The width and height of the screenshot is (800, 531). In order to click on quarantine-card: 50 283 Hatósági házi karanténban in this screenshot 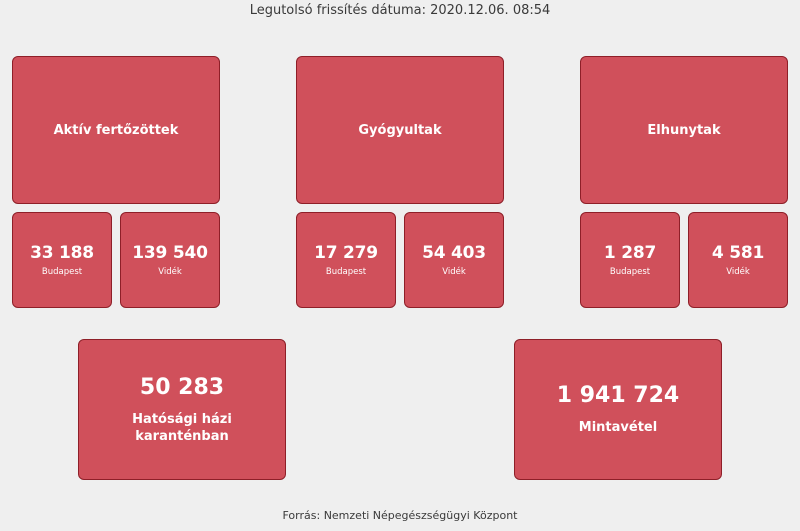, I will do `click(182, 409)`.